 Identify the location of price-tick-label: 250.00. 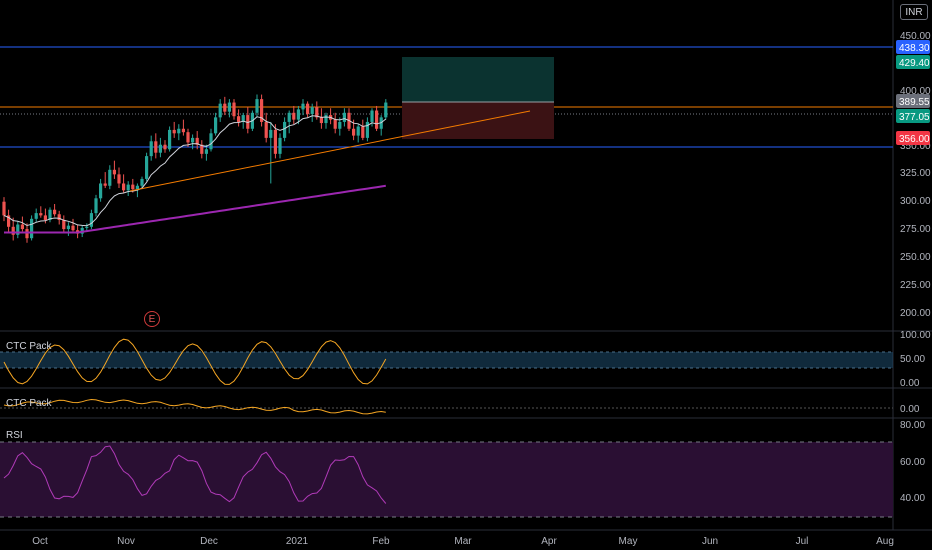
(915, 257).